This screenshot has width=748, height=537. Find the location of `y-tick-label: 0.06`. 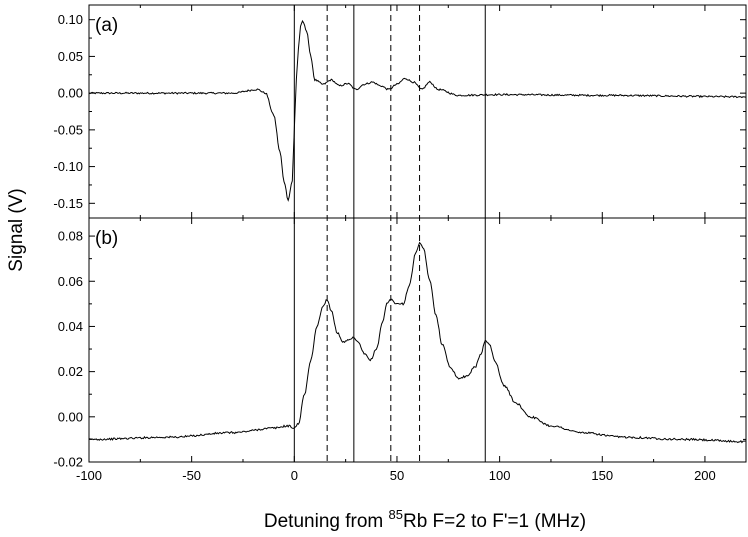

y-tick-label: 0.06 is located at coordinates (70, 281).